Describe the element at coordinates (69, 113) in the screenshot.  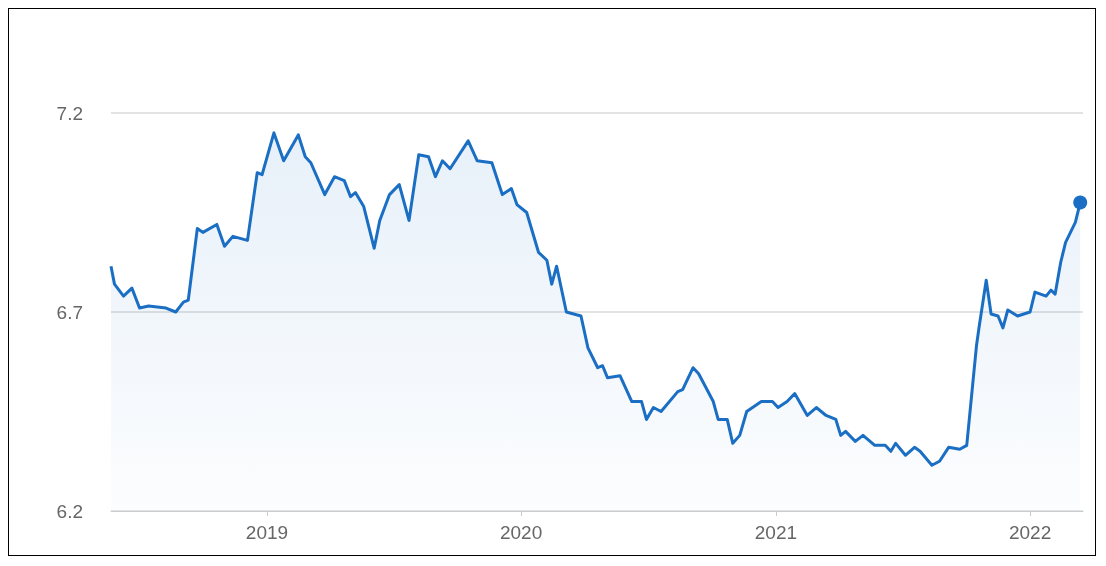
I see `y-tick-label: 7.2` at that location.